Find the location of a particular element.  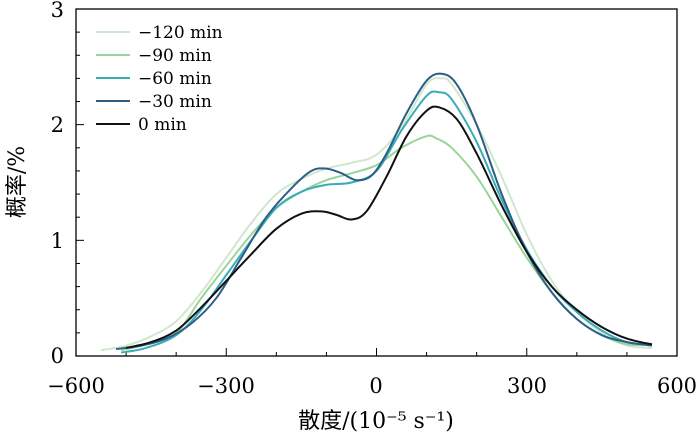

y-axis-title: 概率/% is located at coordinates (17, 182).